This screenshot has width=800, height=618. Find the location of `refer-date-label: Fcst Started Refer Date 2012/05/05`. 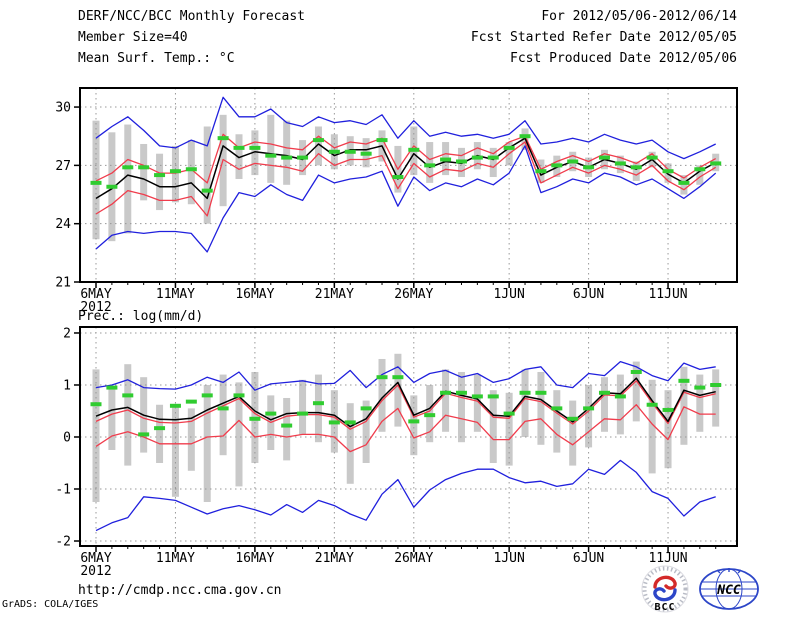

refer-date-label: Fcst Started Refer Date 2012/05/05 is located at coordinates (603, 37).